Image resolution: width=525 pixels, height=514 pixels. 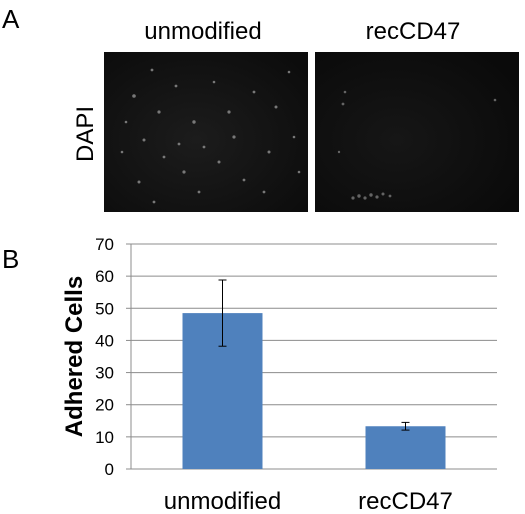 I want to click on panel-b-letter: B, so click(x=11, y=259).